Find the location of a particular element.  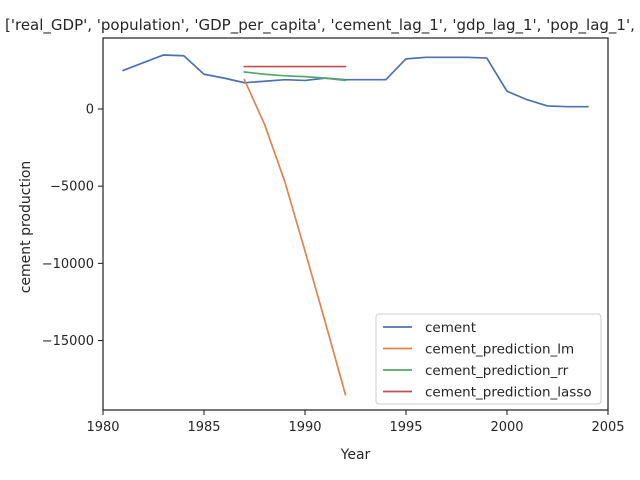

y-tick-label: 0 is located at coordinates (90, 110).